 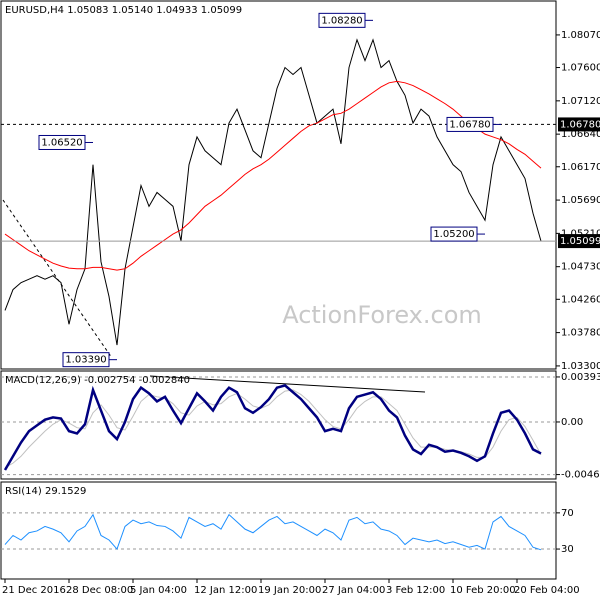 I want to click on annotation-label: 1.06780, so click(x=469, y=124).